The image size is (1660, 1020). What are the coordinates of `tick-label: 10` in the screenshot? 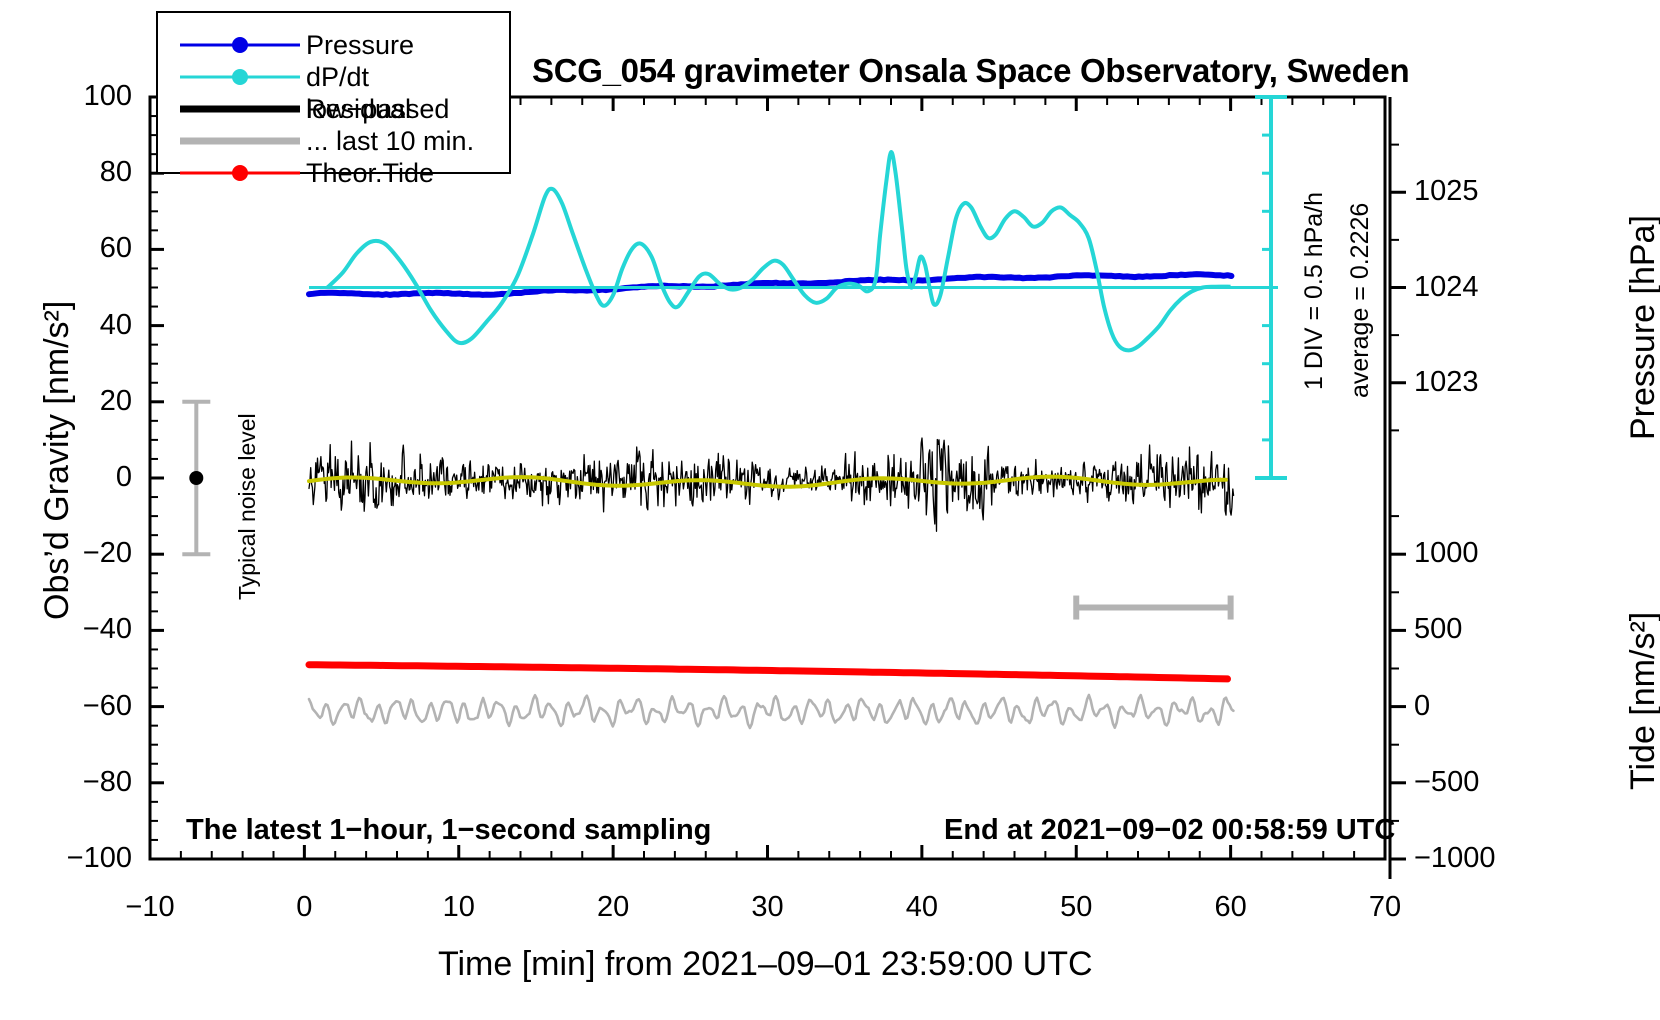 It's located at (458, 907).